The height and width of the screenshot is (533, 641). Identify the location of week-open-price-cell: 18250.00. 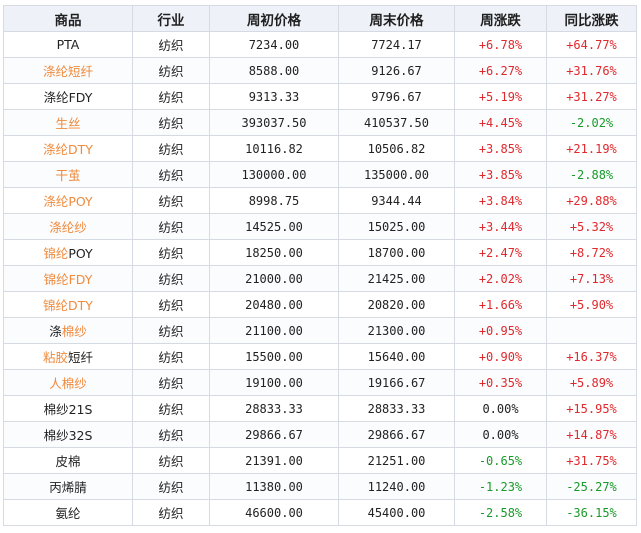
(274, 252).